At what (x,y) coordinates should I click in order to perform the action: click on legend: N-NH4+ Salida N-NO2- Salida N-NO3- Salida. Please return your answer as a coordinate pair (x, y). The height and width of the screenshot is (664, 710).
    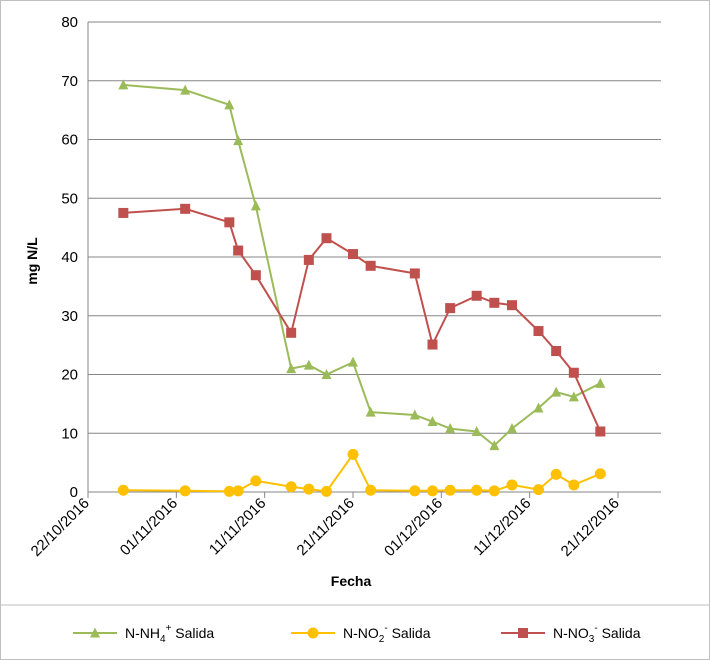
    Looking at the image, I should click on (357, 634).